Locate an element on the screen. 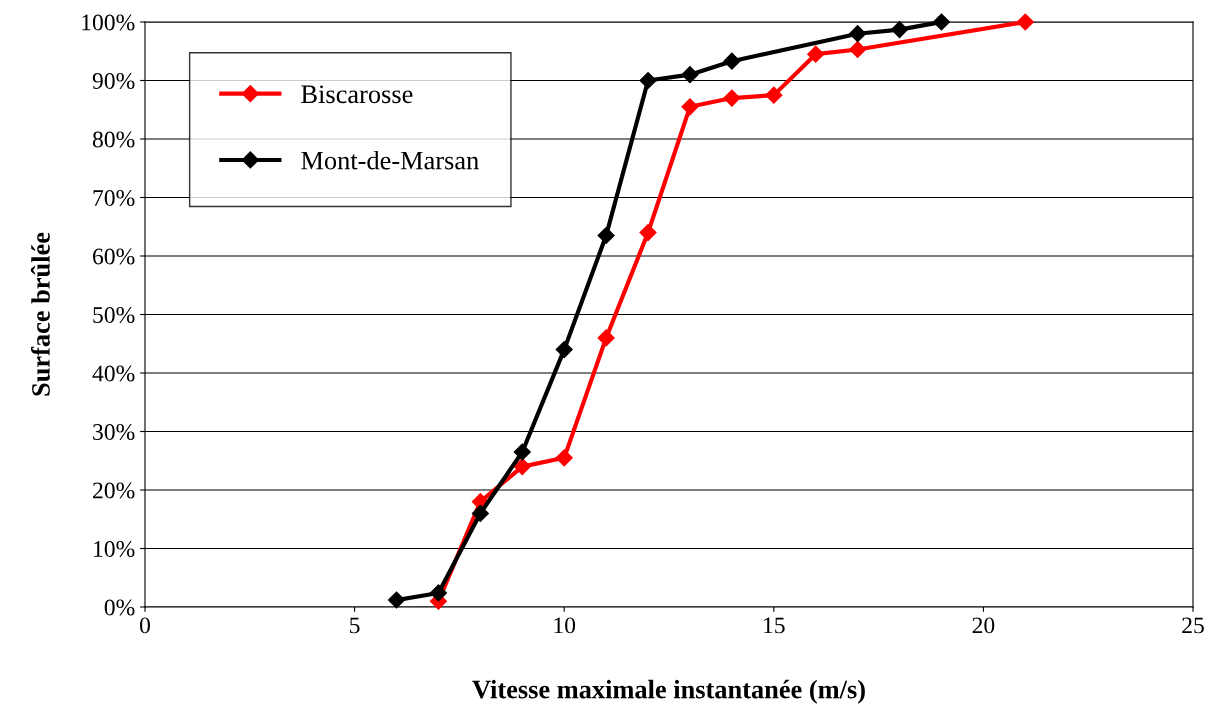  y-tick-label: 60% is located at coordinates (114, 256).